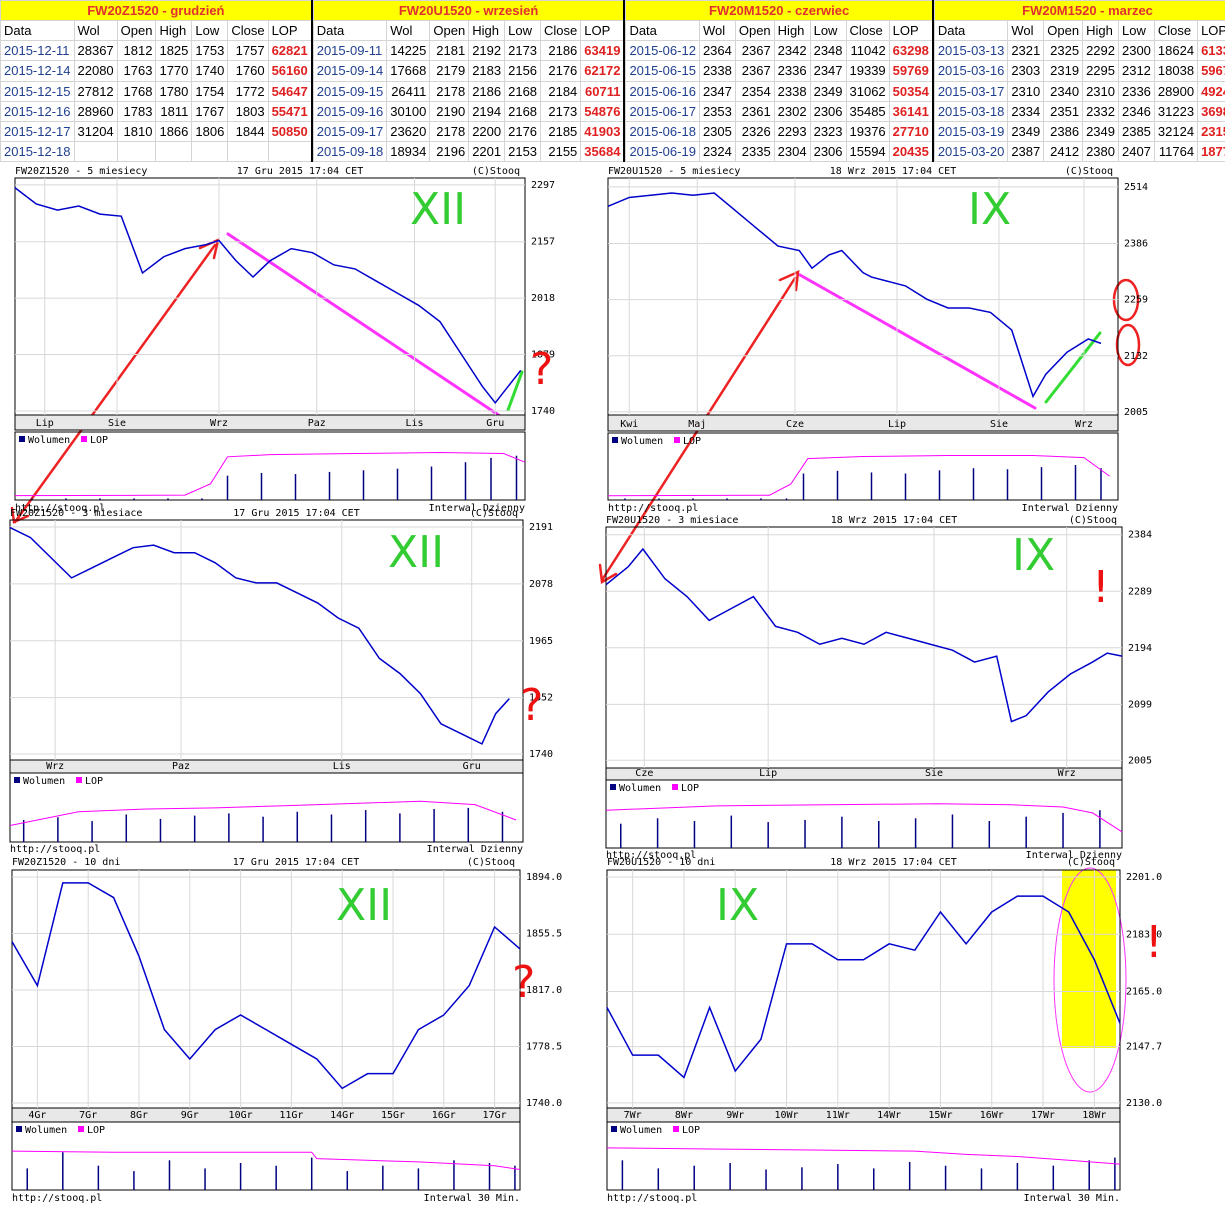  What do you see at coordinates (266, 986) in the screenshot?
I see `price-line` at bounding box center [266, 986].